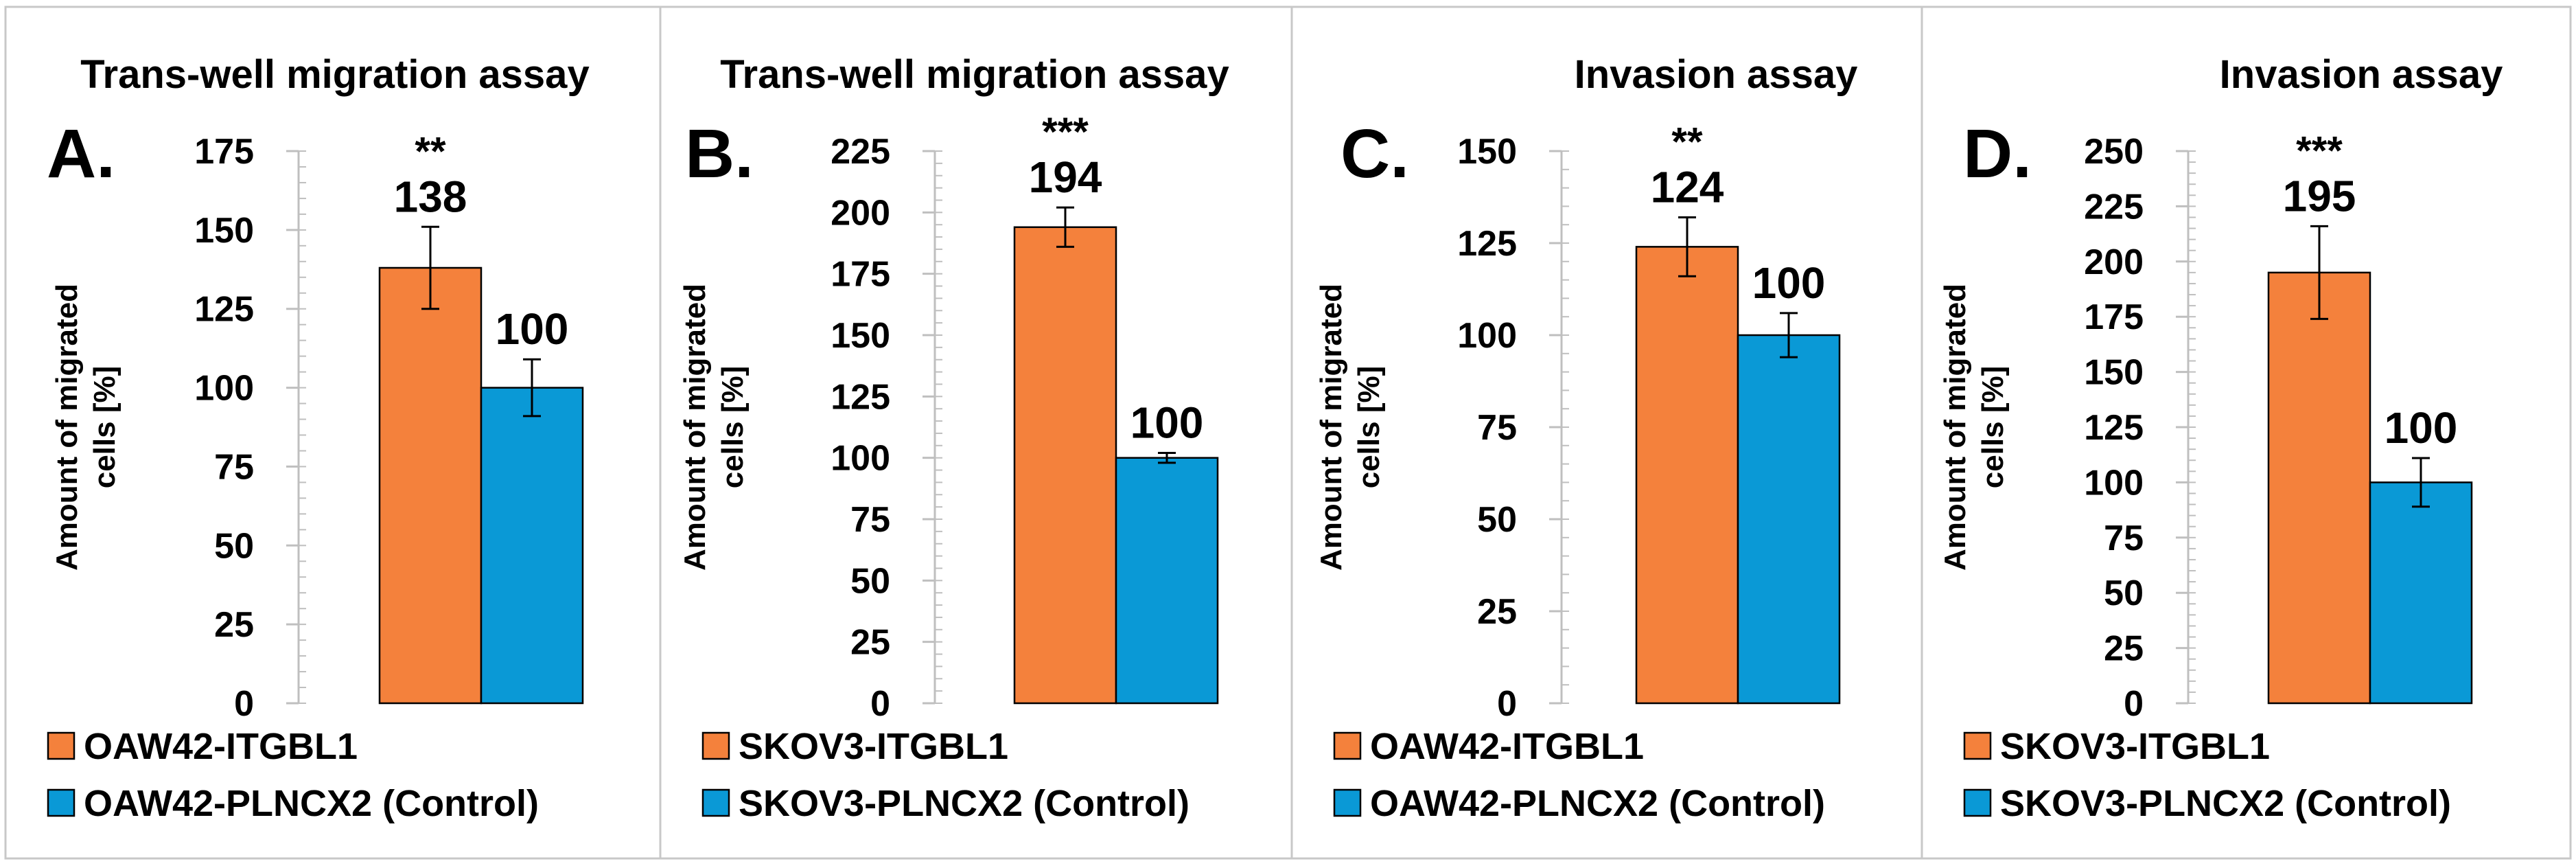 Image resolution: width=2576 pixels, height=866 pixels. What do you see at coordinates (2114, 152) in the screenshot?
I see `y-tick-label: 250` at bounding box center [2114, 152].